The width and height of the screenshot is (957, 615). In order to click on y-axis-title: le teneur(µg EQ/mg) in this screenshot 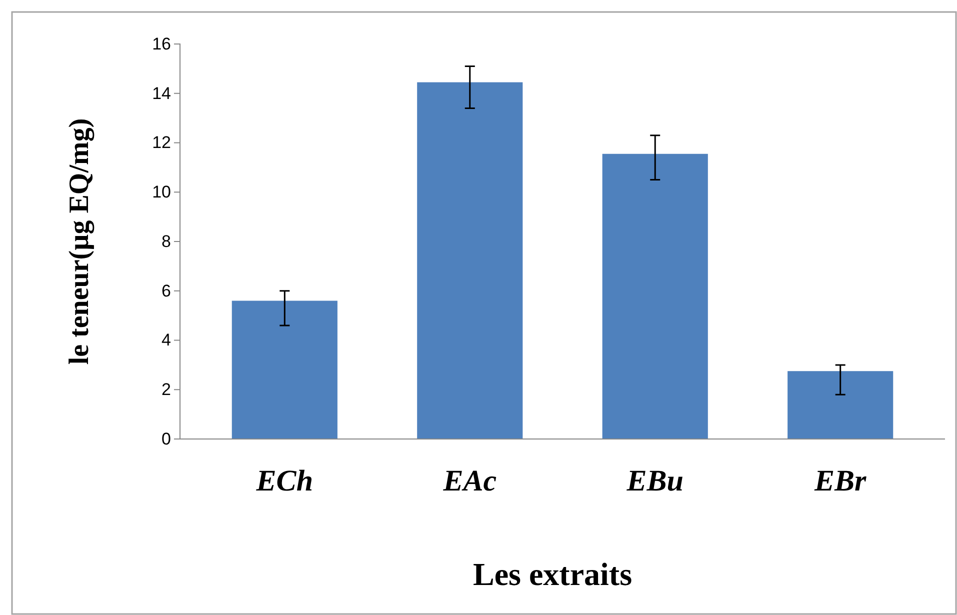, I will do `click(79, 241)`.